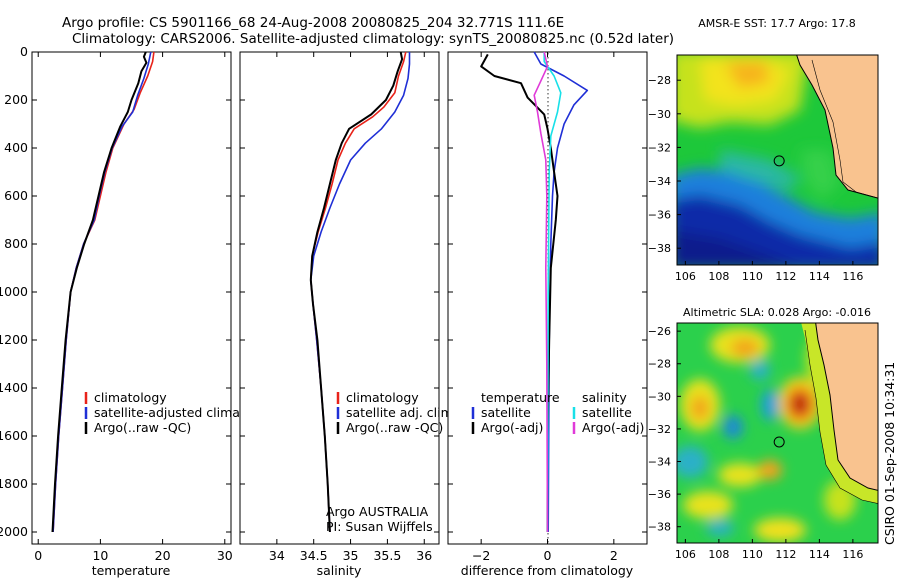 This screenshot has height=580, width=900. What do you see at coordinates (314, 555) in the screenshot?
I see `x-tick-label: 34.5` at bounding box center [314, 555].